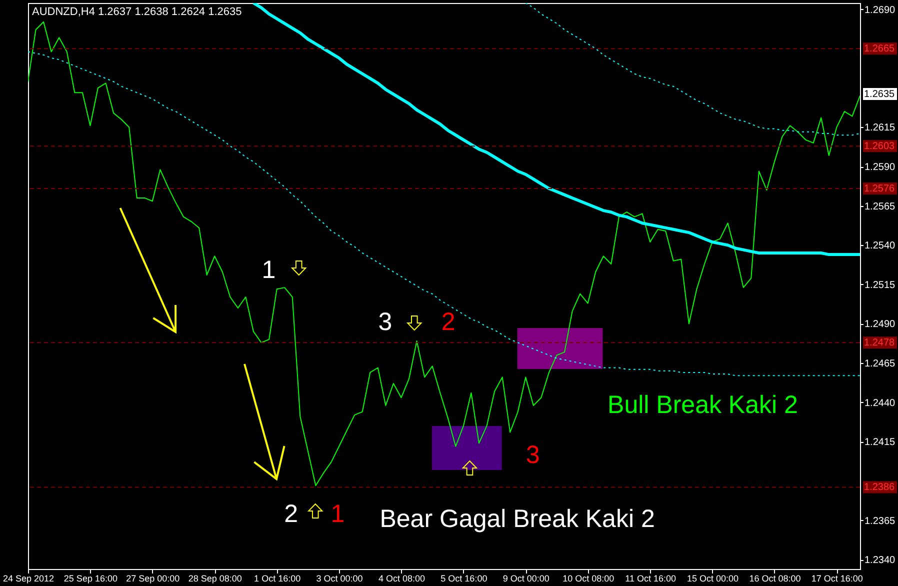 This screenshot has width=898, height=586. I want to click on y-tick-label: 1.2540, so click(880, 246).